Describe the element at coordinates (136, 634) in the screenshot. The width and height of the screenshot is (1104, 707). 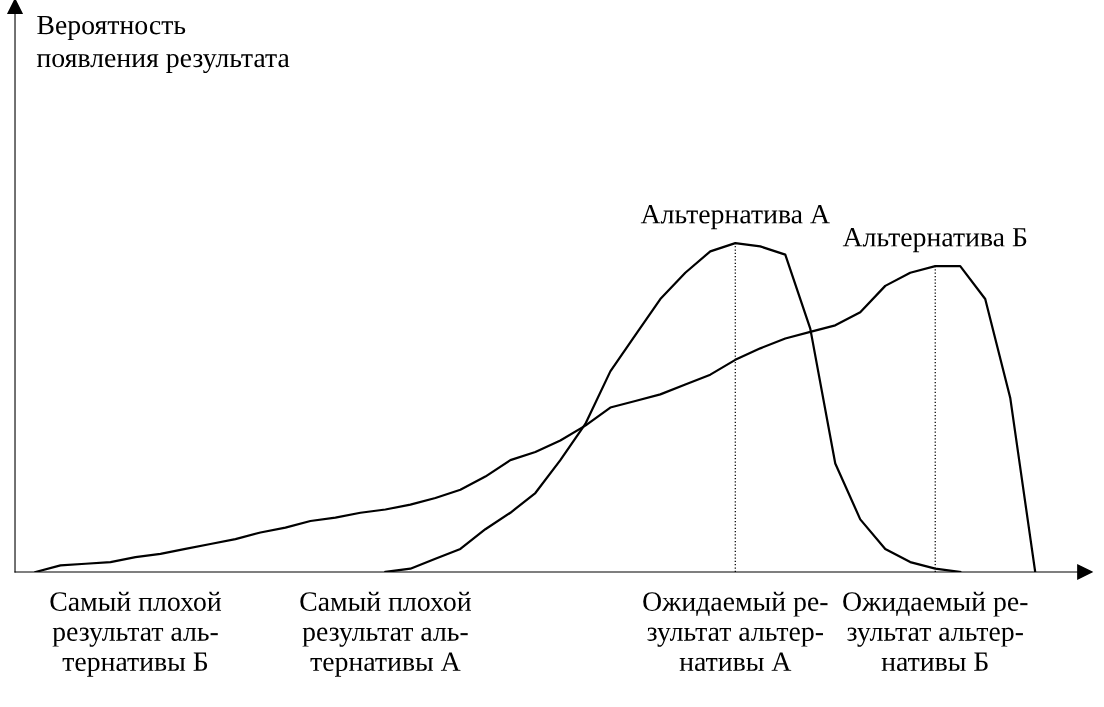
I see `x-tick-label: Самый плохой результат аль- тернативы Б` at that location.